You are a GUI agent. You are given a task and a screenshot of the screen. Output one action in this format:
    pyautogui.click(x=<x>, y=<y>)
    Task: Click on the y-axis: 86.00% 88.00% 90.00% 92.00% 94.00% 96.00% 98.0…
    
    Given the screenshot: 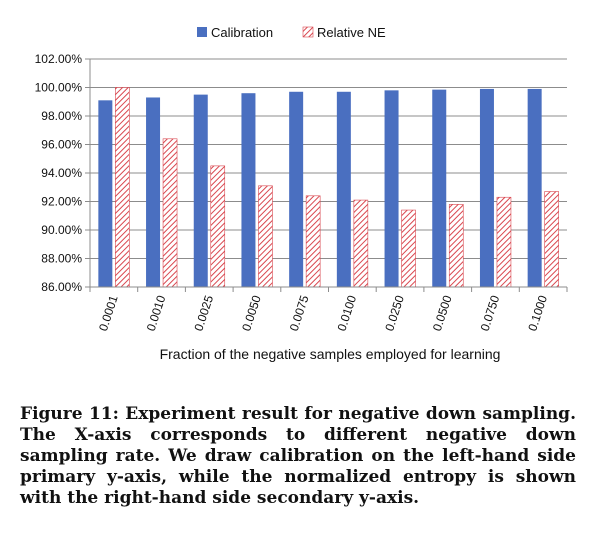 What is the action you would take?
    pyautogui.click(x=63, y=173)
    